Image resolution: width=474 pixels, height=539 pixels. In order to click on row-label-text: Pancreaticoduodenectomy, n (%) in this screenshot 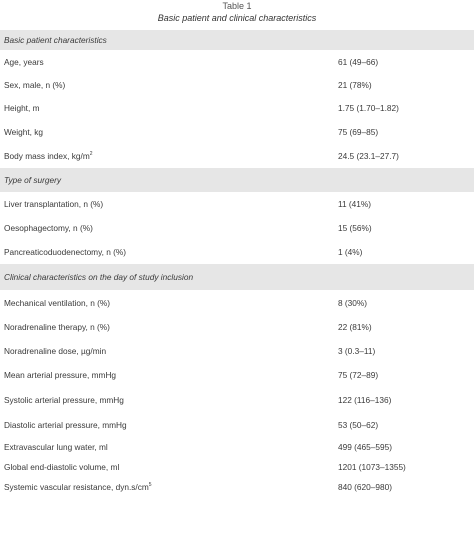, I will do `click(65, 252)`.